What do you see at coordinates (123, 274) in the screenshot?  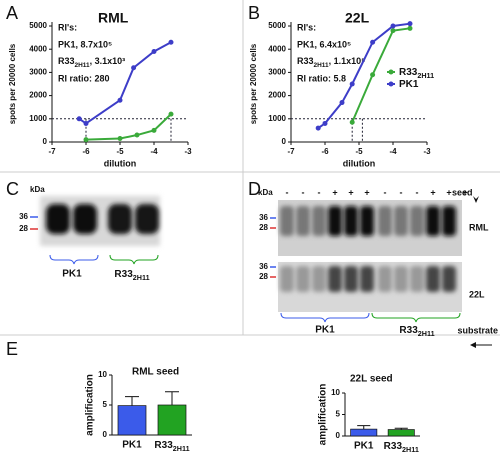 I see `group-label-text: R33` at bounding box center [123, 274].